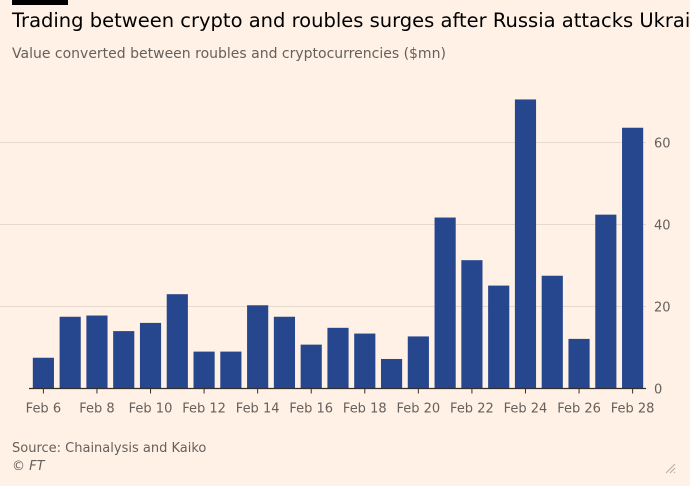  What do you see at coordinates (151, 409) in the screenshot?
I see `x-tick-label: Feb 10` at bounding box center [151, 409].